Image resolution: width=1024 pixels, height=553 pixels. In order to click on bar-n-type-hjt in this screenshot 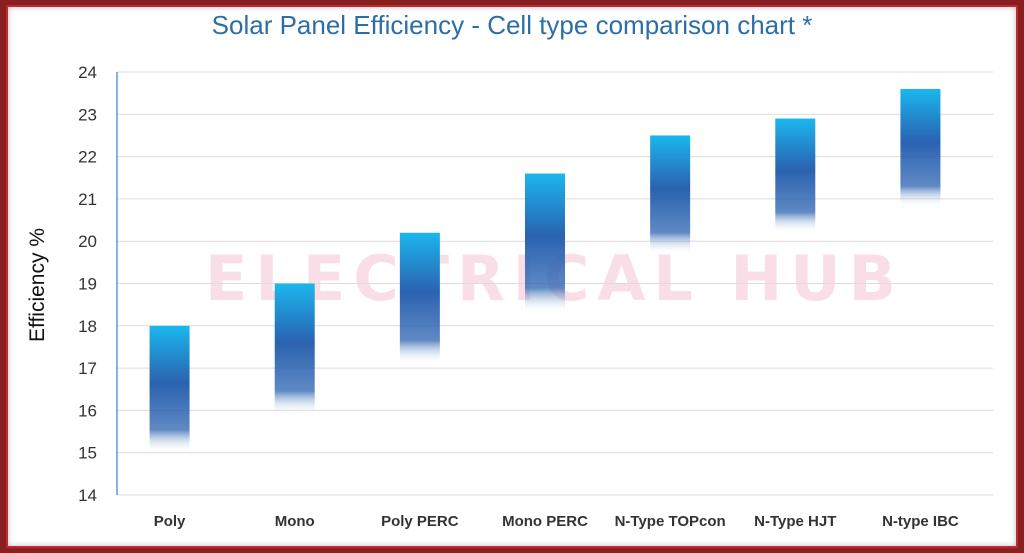, I will do `click(795, 175)`.